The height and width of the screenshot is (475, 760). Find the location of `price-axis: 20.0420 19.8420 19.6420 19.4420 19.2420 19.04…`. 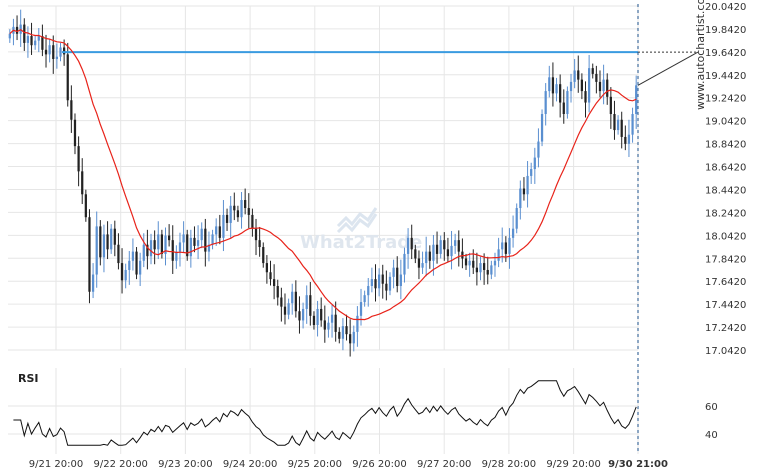

price-axis: 20.0420 19.8420 19.6420 19.4420 19.2420 19.04… is located at coordinates (725, 179).